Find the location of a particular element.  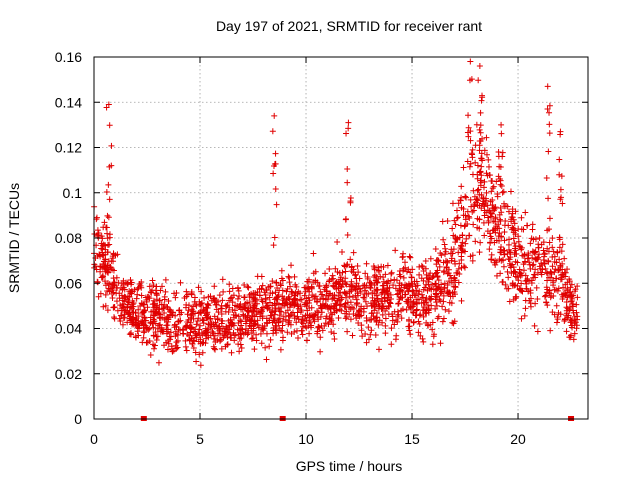

y-tick-label: 0.04 is located at coordinates (68, 329).